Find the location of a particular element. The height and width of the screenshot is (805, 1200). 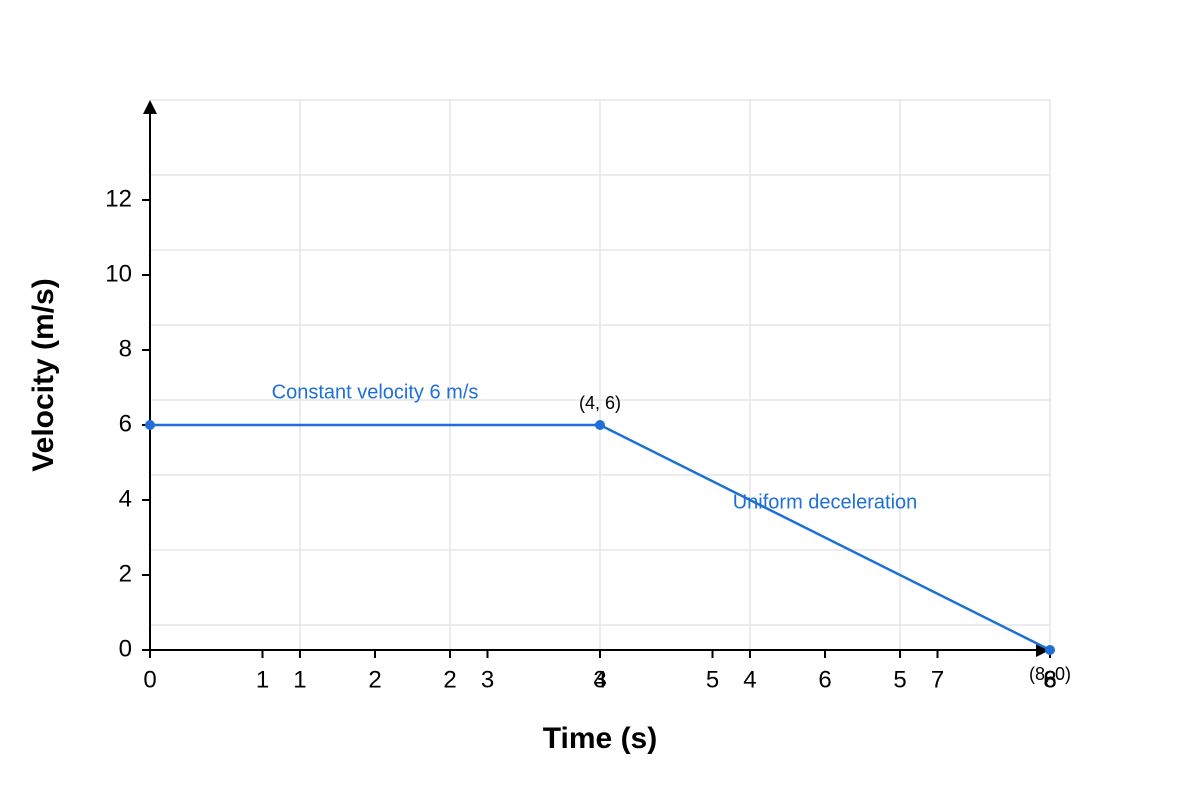

y-axis-arrow is located at coordinates (150, 107).